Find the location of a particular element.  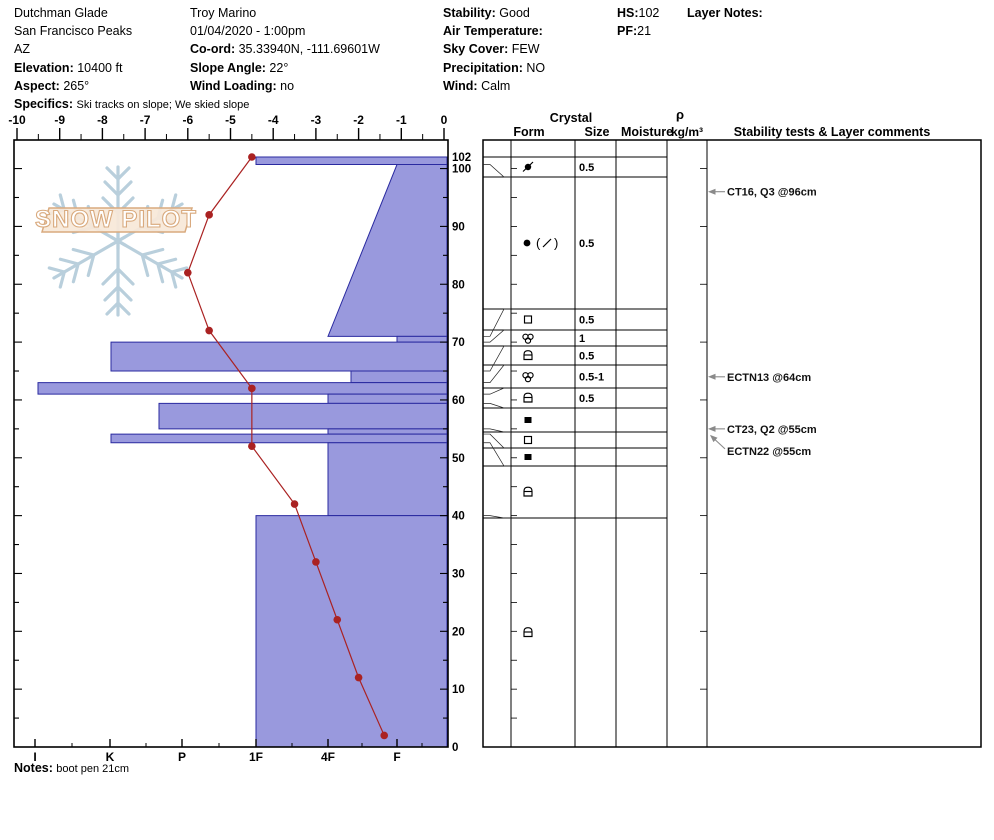

wind-line: Wind: Calm is located at coordinates (477, 85).